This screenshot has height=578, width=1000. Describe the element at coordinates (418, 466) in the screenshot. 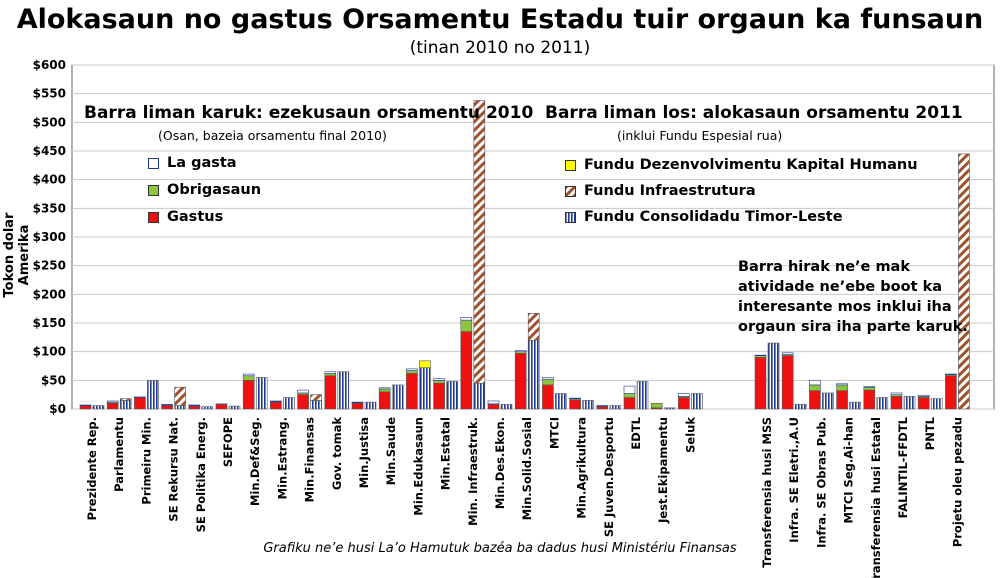

I see `x-tick-label: Min.Edukasaun` at that location.